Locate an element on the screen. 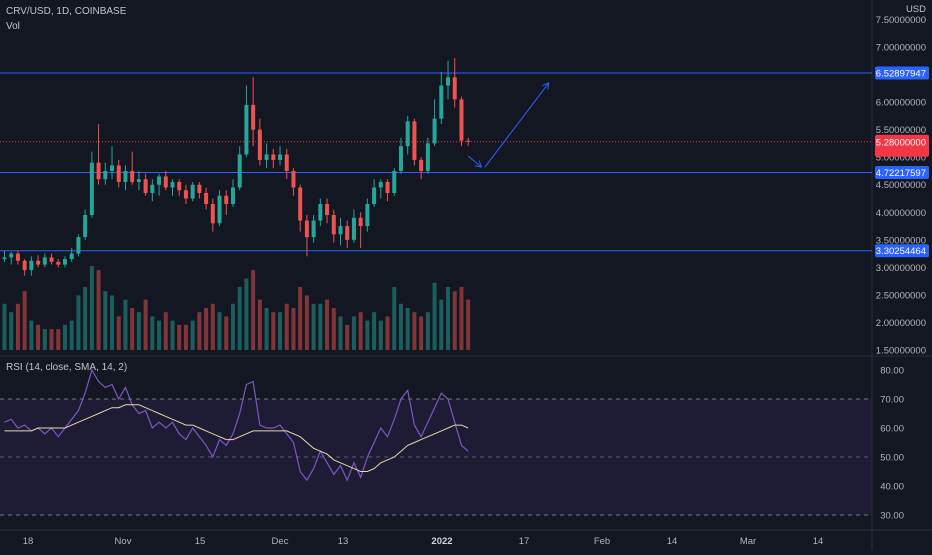 This screenshot has height=555, width=932. price-tick-label: 6.00000000 is located at coordinates (901, 103).